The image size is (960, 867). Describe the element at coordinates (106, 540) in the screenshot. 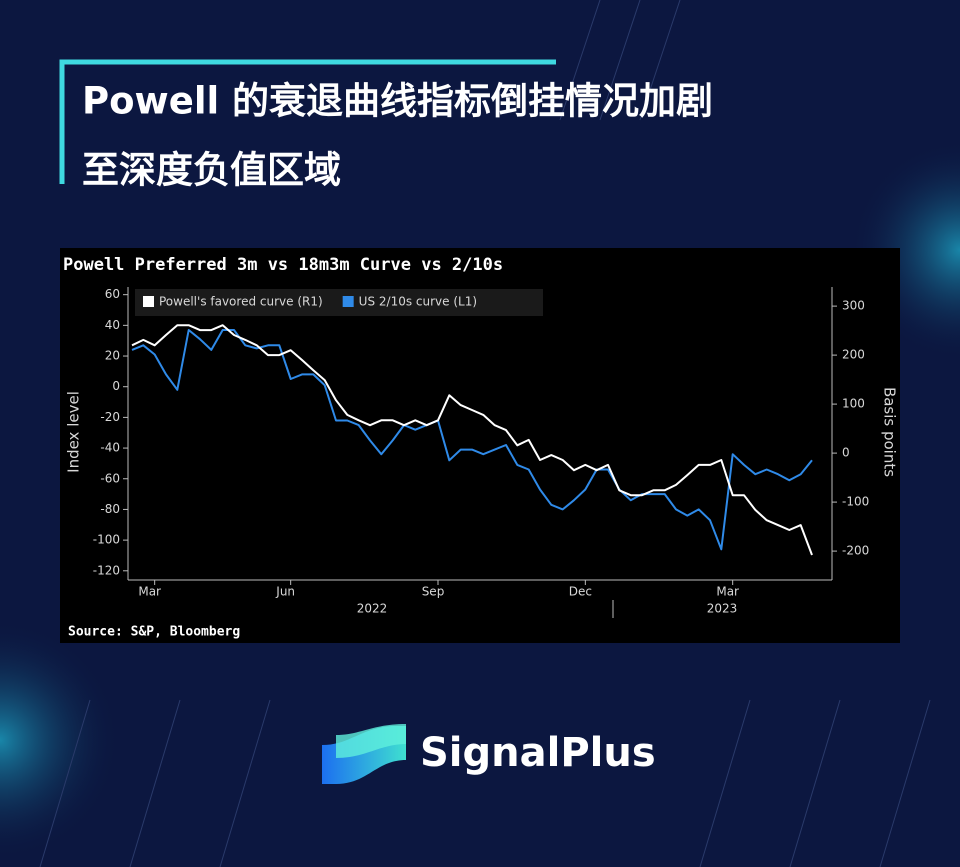

I see `y-tick-label: -100` at that location.